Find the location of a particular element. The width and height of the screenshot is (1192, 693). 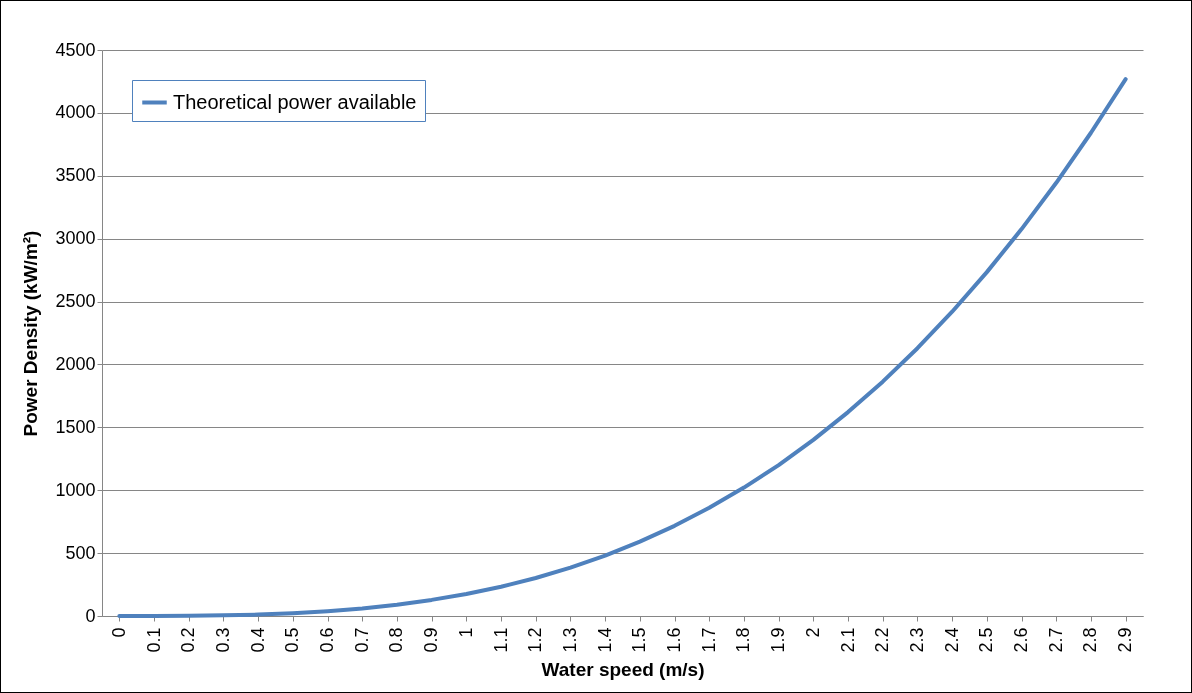

x-tick-label: 1.8 is located at coordinates (743, 640).